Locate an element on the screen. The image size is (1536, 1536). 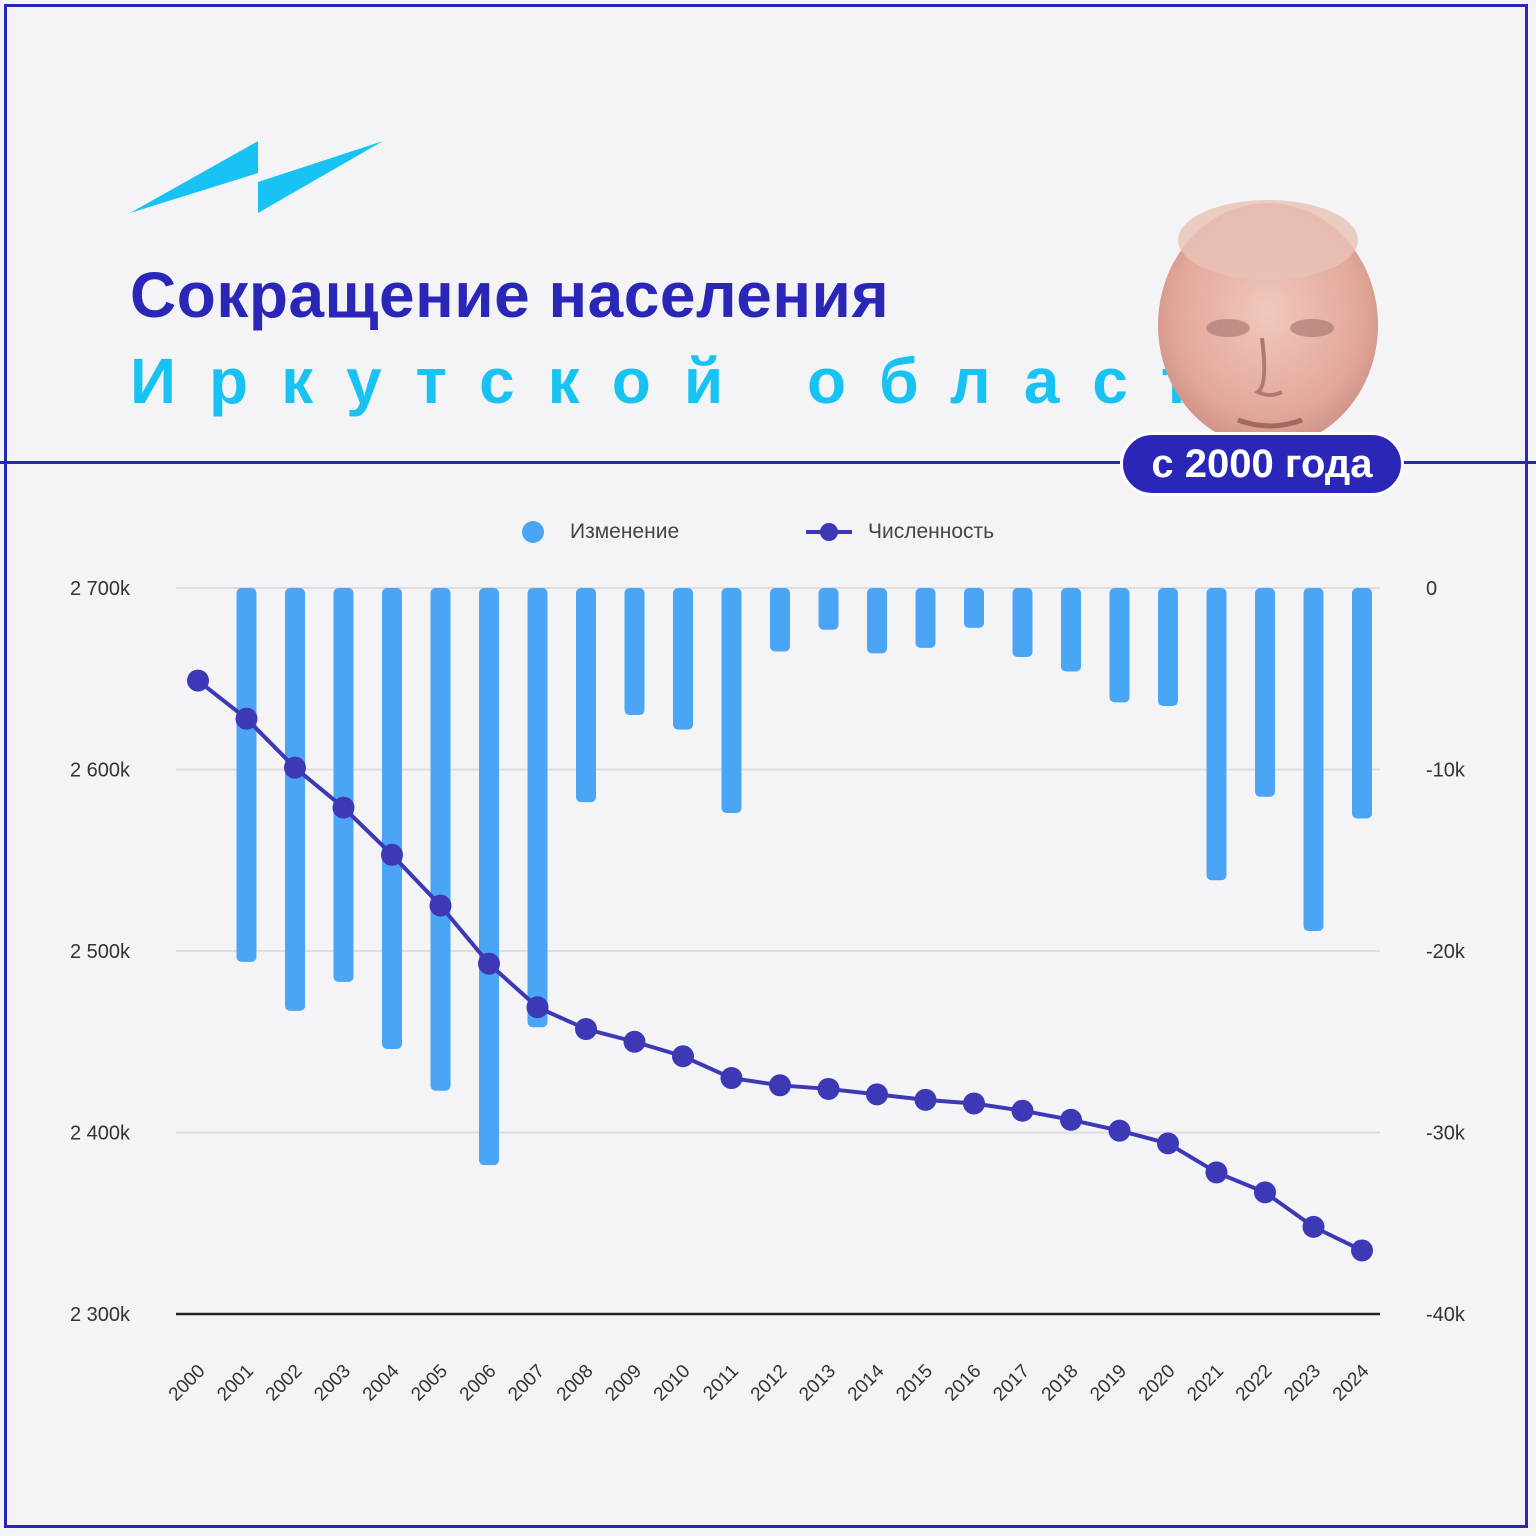
bar-change-2016 is located at coordinates (974, 608).